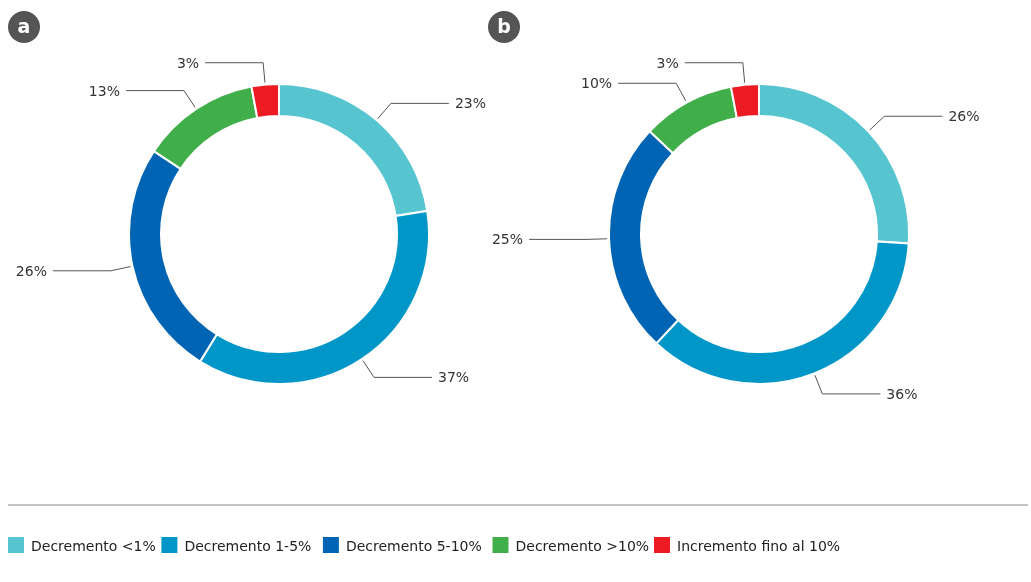 This screenshot has height=582, width=1031. I want to click on legend-label: Incremento fino al 10%, so click(759, 546).